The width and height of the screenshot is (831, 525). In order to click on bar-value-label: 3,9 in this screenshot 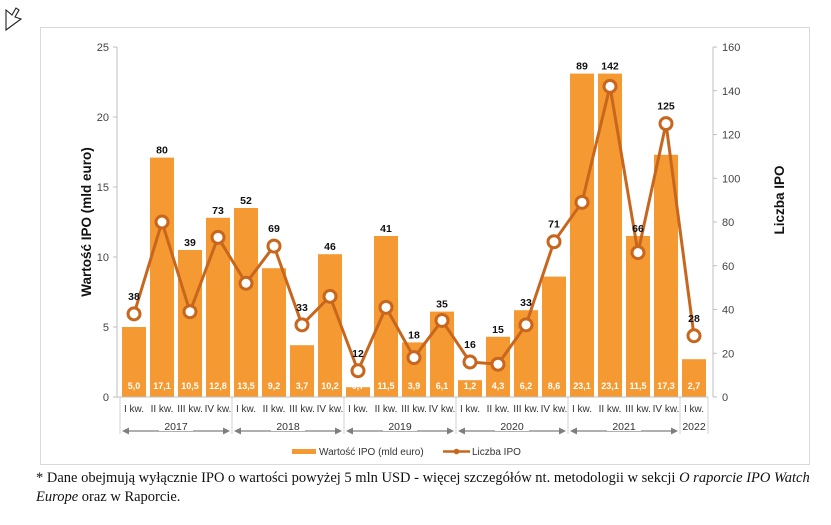, I will do `click(414, 386)`.